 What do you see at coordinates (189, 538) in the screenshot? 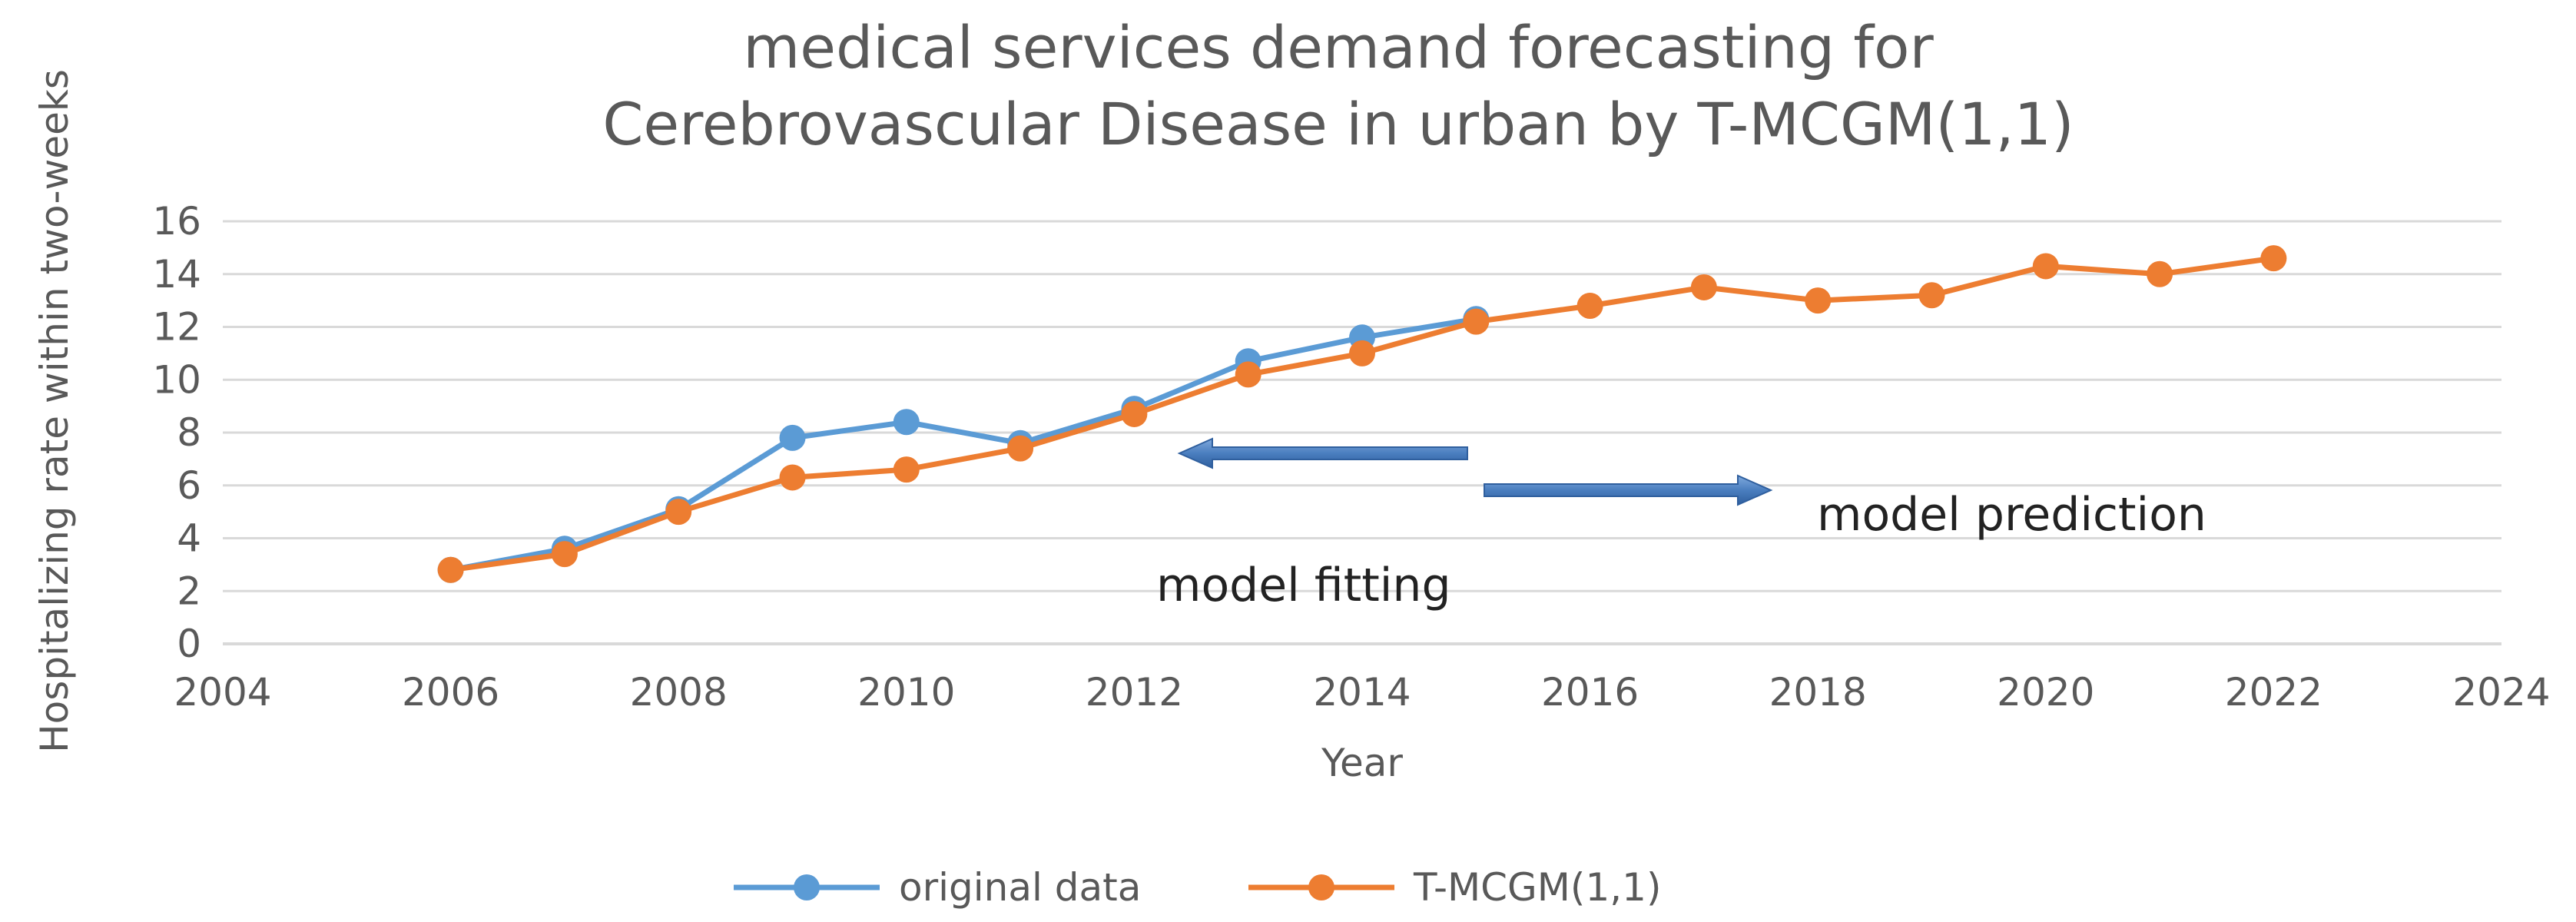
I see `y-tick-4: 4` at bounding box center [189, 538].